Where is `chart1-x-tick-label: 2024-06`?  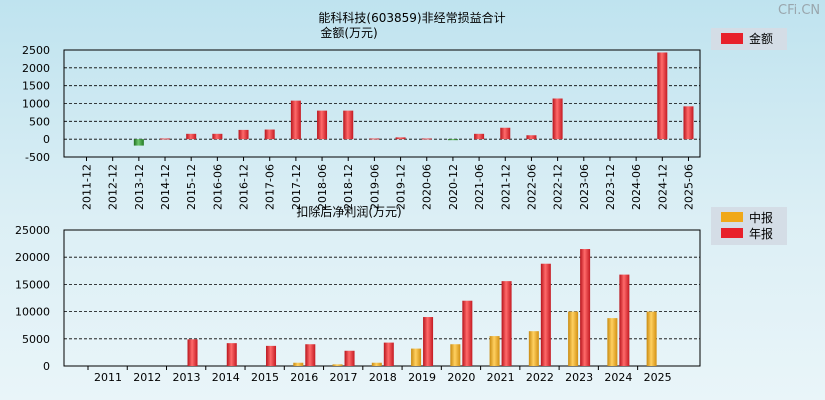
chart1-x-tick-label: 2024-06 is located at coordinates (636, 187).